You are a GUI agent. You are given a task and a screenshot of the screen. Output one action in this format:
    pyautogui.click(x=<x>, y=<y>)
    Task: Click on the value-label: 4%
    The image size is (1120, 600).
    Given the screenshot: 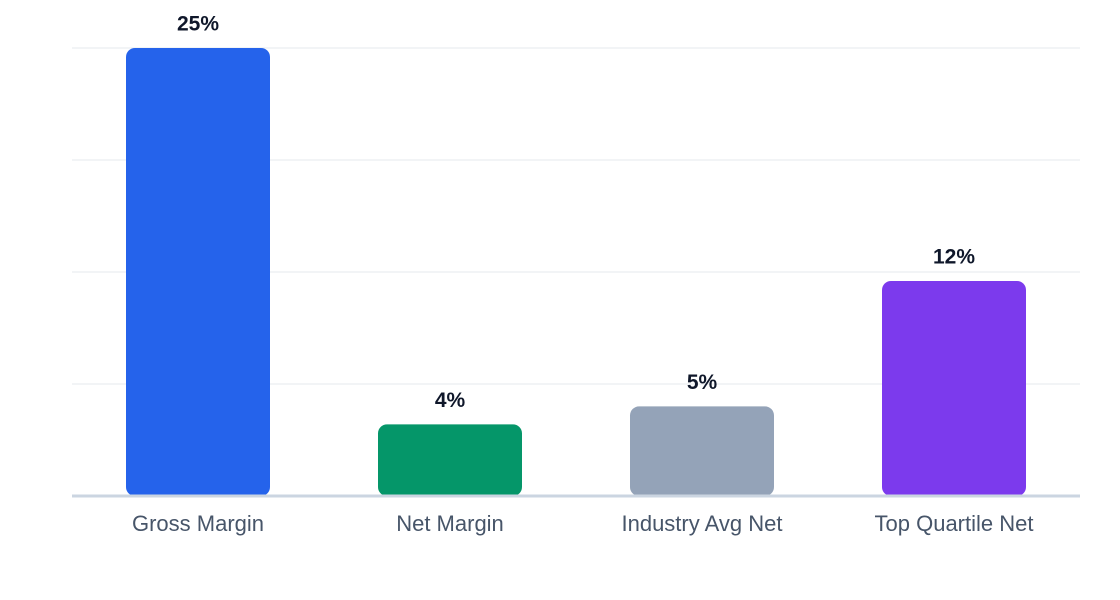 What is the action you would take?
    pyautogui.click(x=450, y=400)
    